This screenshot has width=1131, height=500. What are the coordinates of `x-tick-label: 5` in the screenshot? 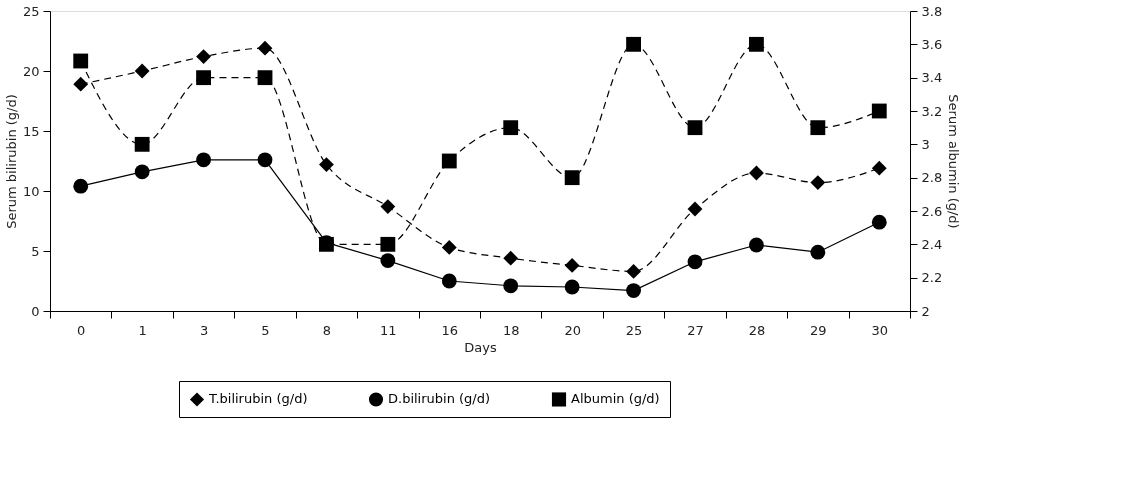 It's located at (265, 330).